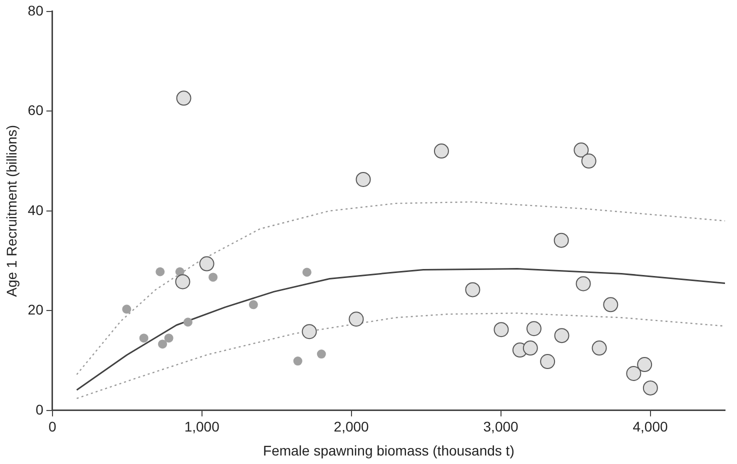  What do you see at coordinates (388, 450) in the screenshot?
I see `x-axis-title: Female spawning biomass (thousands t)` at bounding box center [388, 450].